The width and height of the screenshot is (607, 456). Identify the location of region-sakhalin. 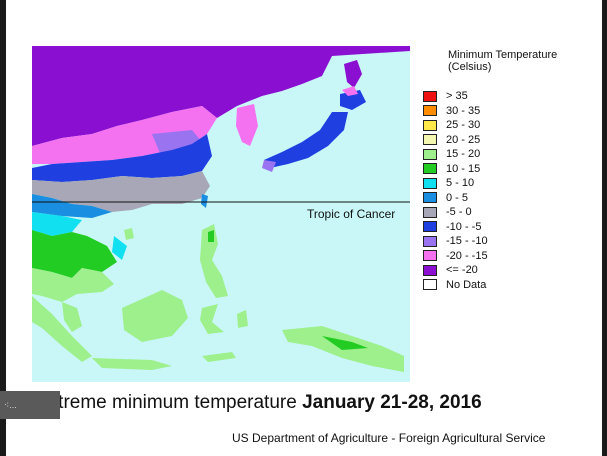
(353, 74).